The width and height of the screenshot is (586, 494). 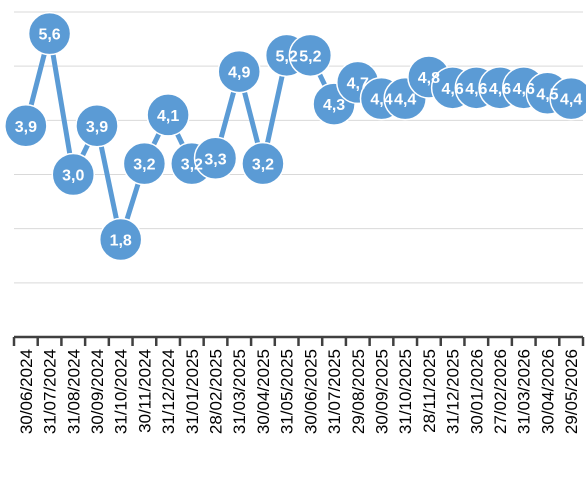 What do you see at coordinates (500, 391) in the screenshot?
I see `x-tick-label: 27/02/2026` at bounding box center [500, 391].